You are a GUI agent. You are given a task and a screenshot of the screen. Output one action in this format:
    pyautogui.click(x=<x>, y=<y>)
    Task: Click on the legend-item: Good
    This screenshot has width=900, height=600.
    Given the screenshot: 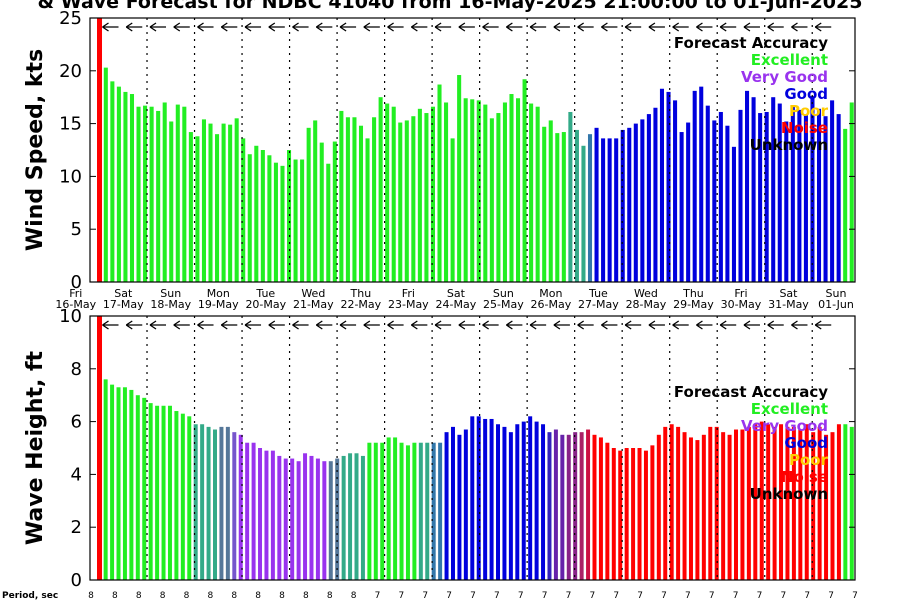 What is the action you would take?
    pyautogui.click(x=806, y=94)
    